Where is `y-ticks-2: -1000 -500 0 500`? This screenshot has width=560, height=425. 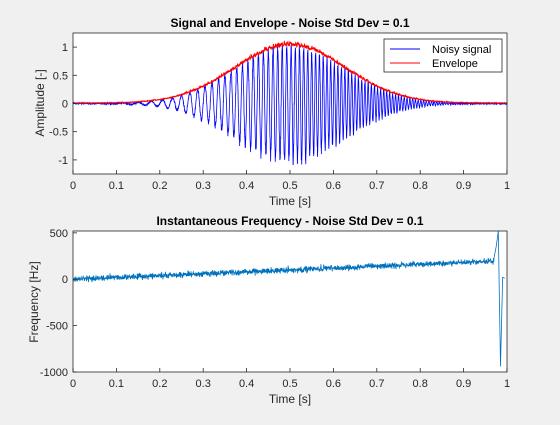
y-ticks-2: -1000 -500 0 500 is located at coordinates (58, 303).